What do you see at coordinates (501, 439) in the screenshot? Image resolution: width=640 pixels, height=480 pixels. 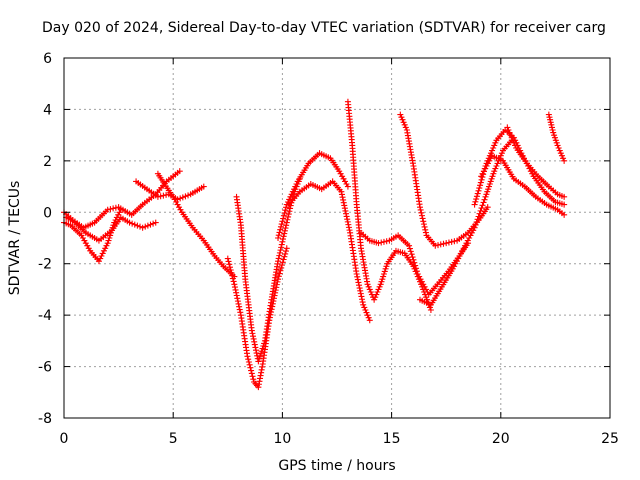 I see `x-tick-label: 20` at bounding box center [501, 439].